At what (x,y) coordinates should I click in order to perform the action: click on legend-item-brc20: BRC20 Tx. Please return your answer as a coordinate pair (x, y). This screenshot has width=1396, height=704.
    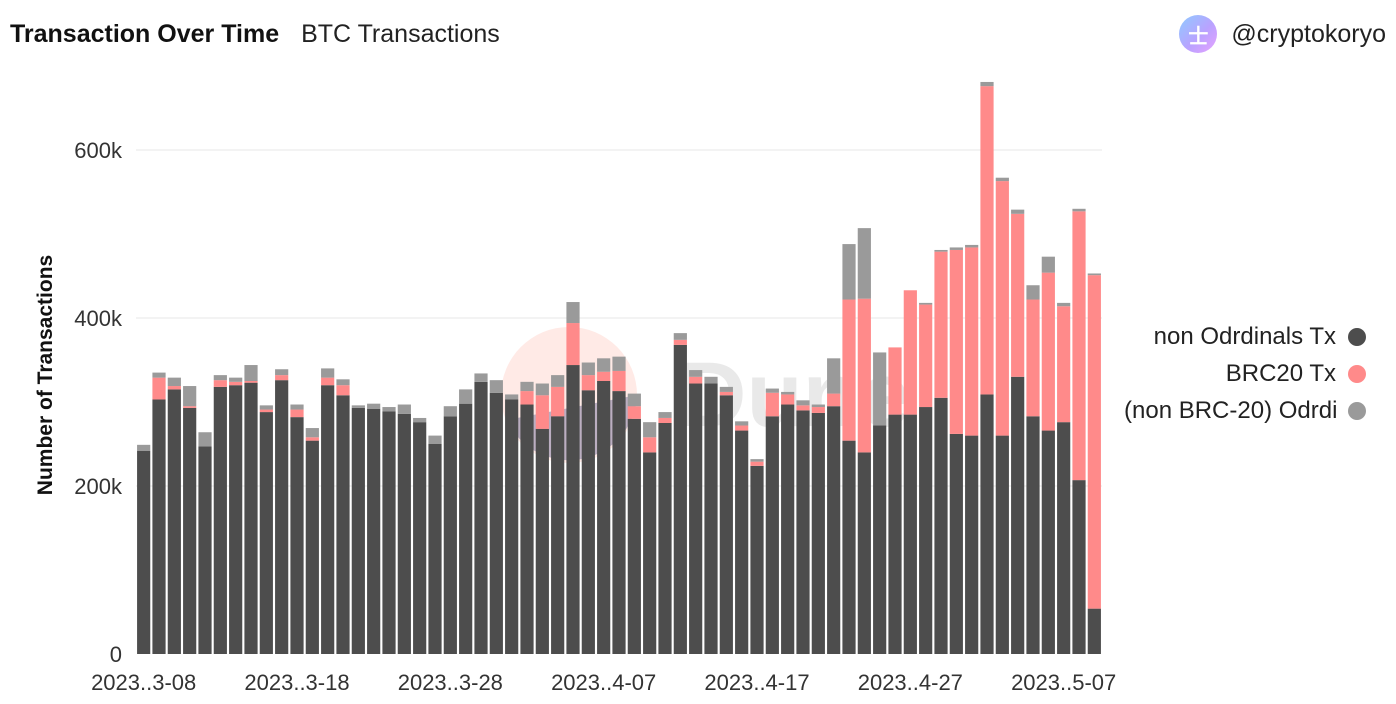
    Looking at the image, I should click on (1233, 373).